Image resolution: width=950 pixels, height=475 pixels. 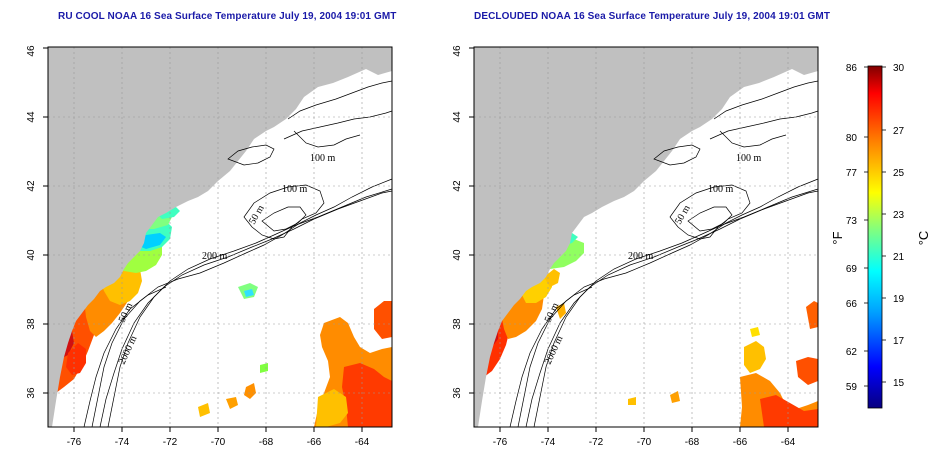 What do you see at coordinates (899, 341) in the screenshot?
I see `celsius-tick: 17` at bounding box center [899, 341].